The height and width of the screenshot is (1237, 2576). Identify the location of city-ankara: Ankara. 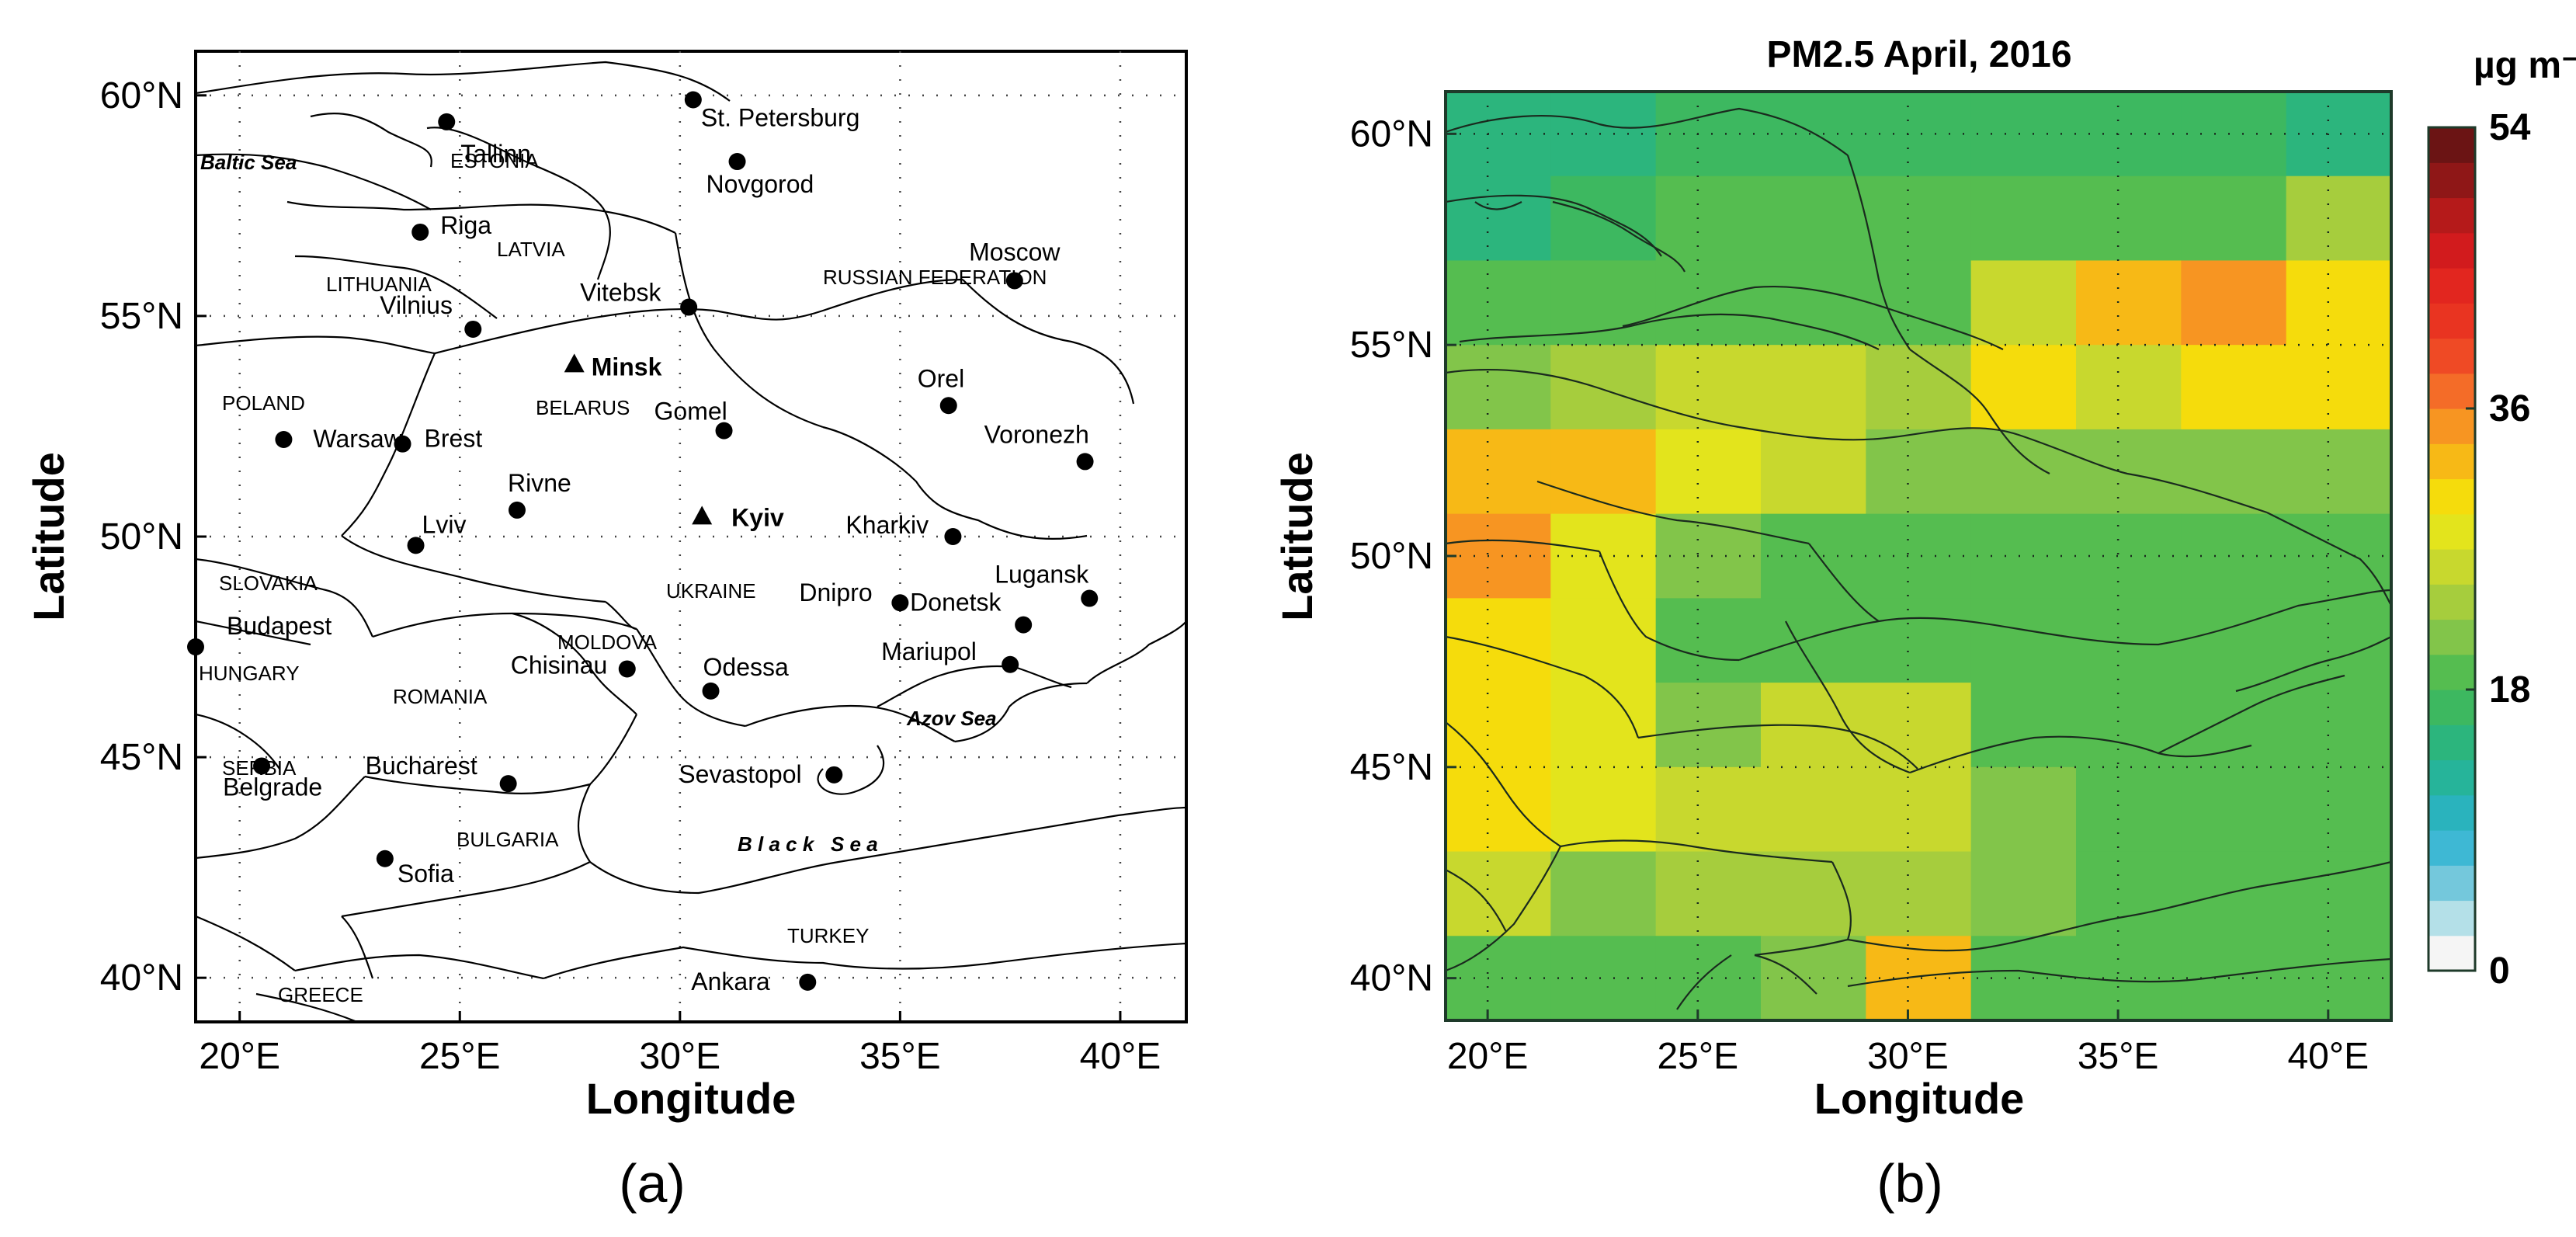
(754, 982).